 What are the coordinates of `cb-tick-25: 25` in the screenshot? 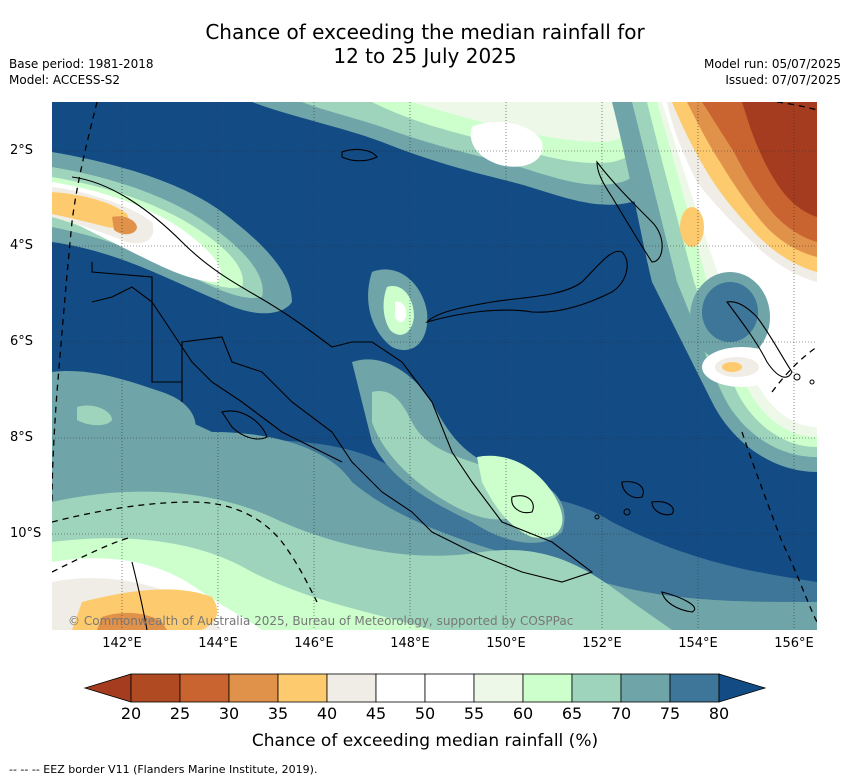 It's located at (180, 713).